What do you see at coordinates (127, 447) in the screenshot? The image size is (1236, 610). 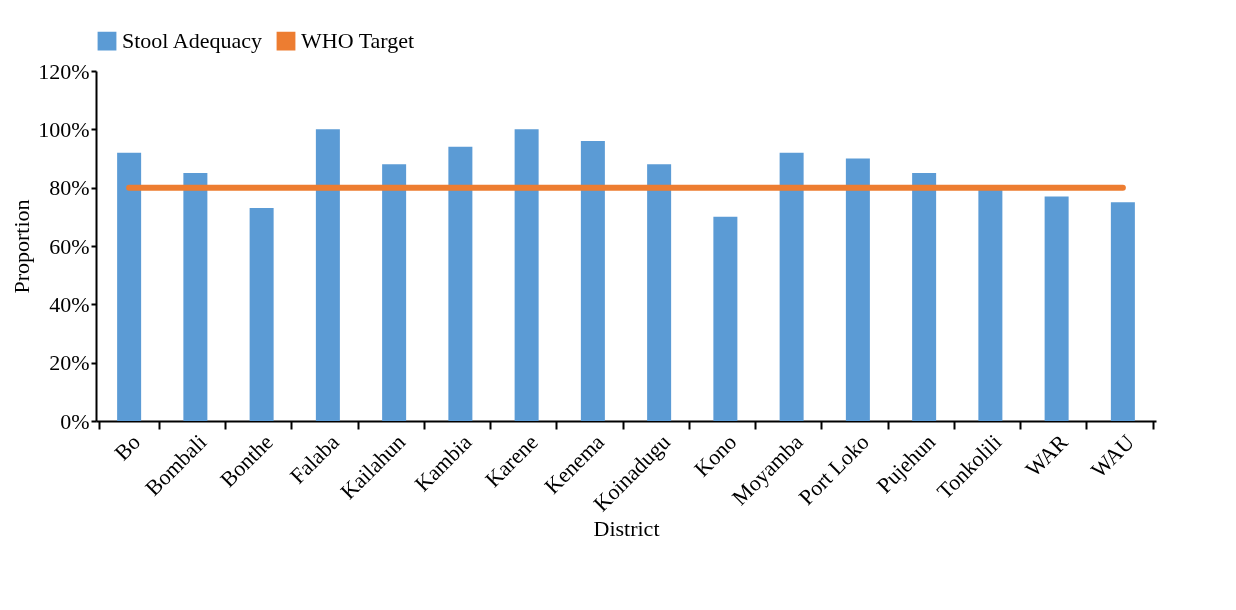 I see `x-tick-label: Bo` at bounding box center [127, 447].